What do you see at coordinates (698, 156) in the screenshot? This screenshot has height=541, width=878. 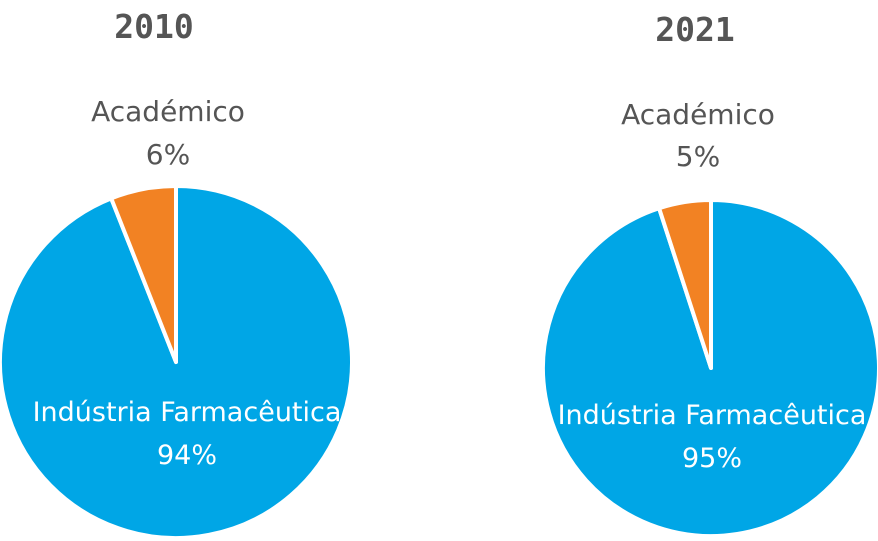 I see `slice-value-academico-2021: 5%` at bounding box center [698, 156].